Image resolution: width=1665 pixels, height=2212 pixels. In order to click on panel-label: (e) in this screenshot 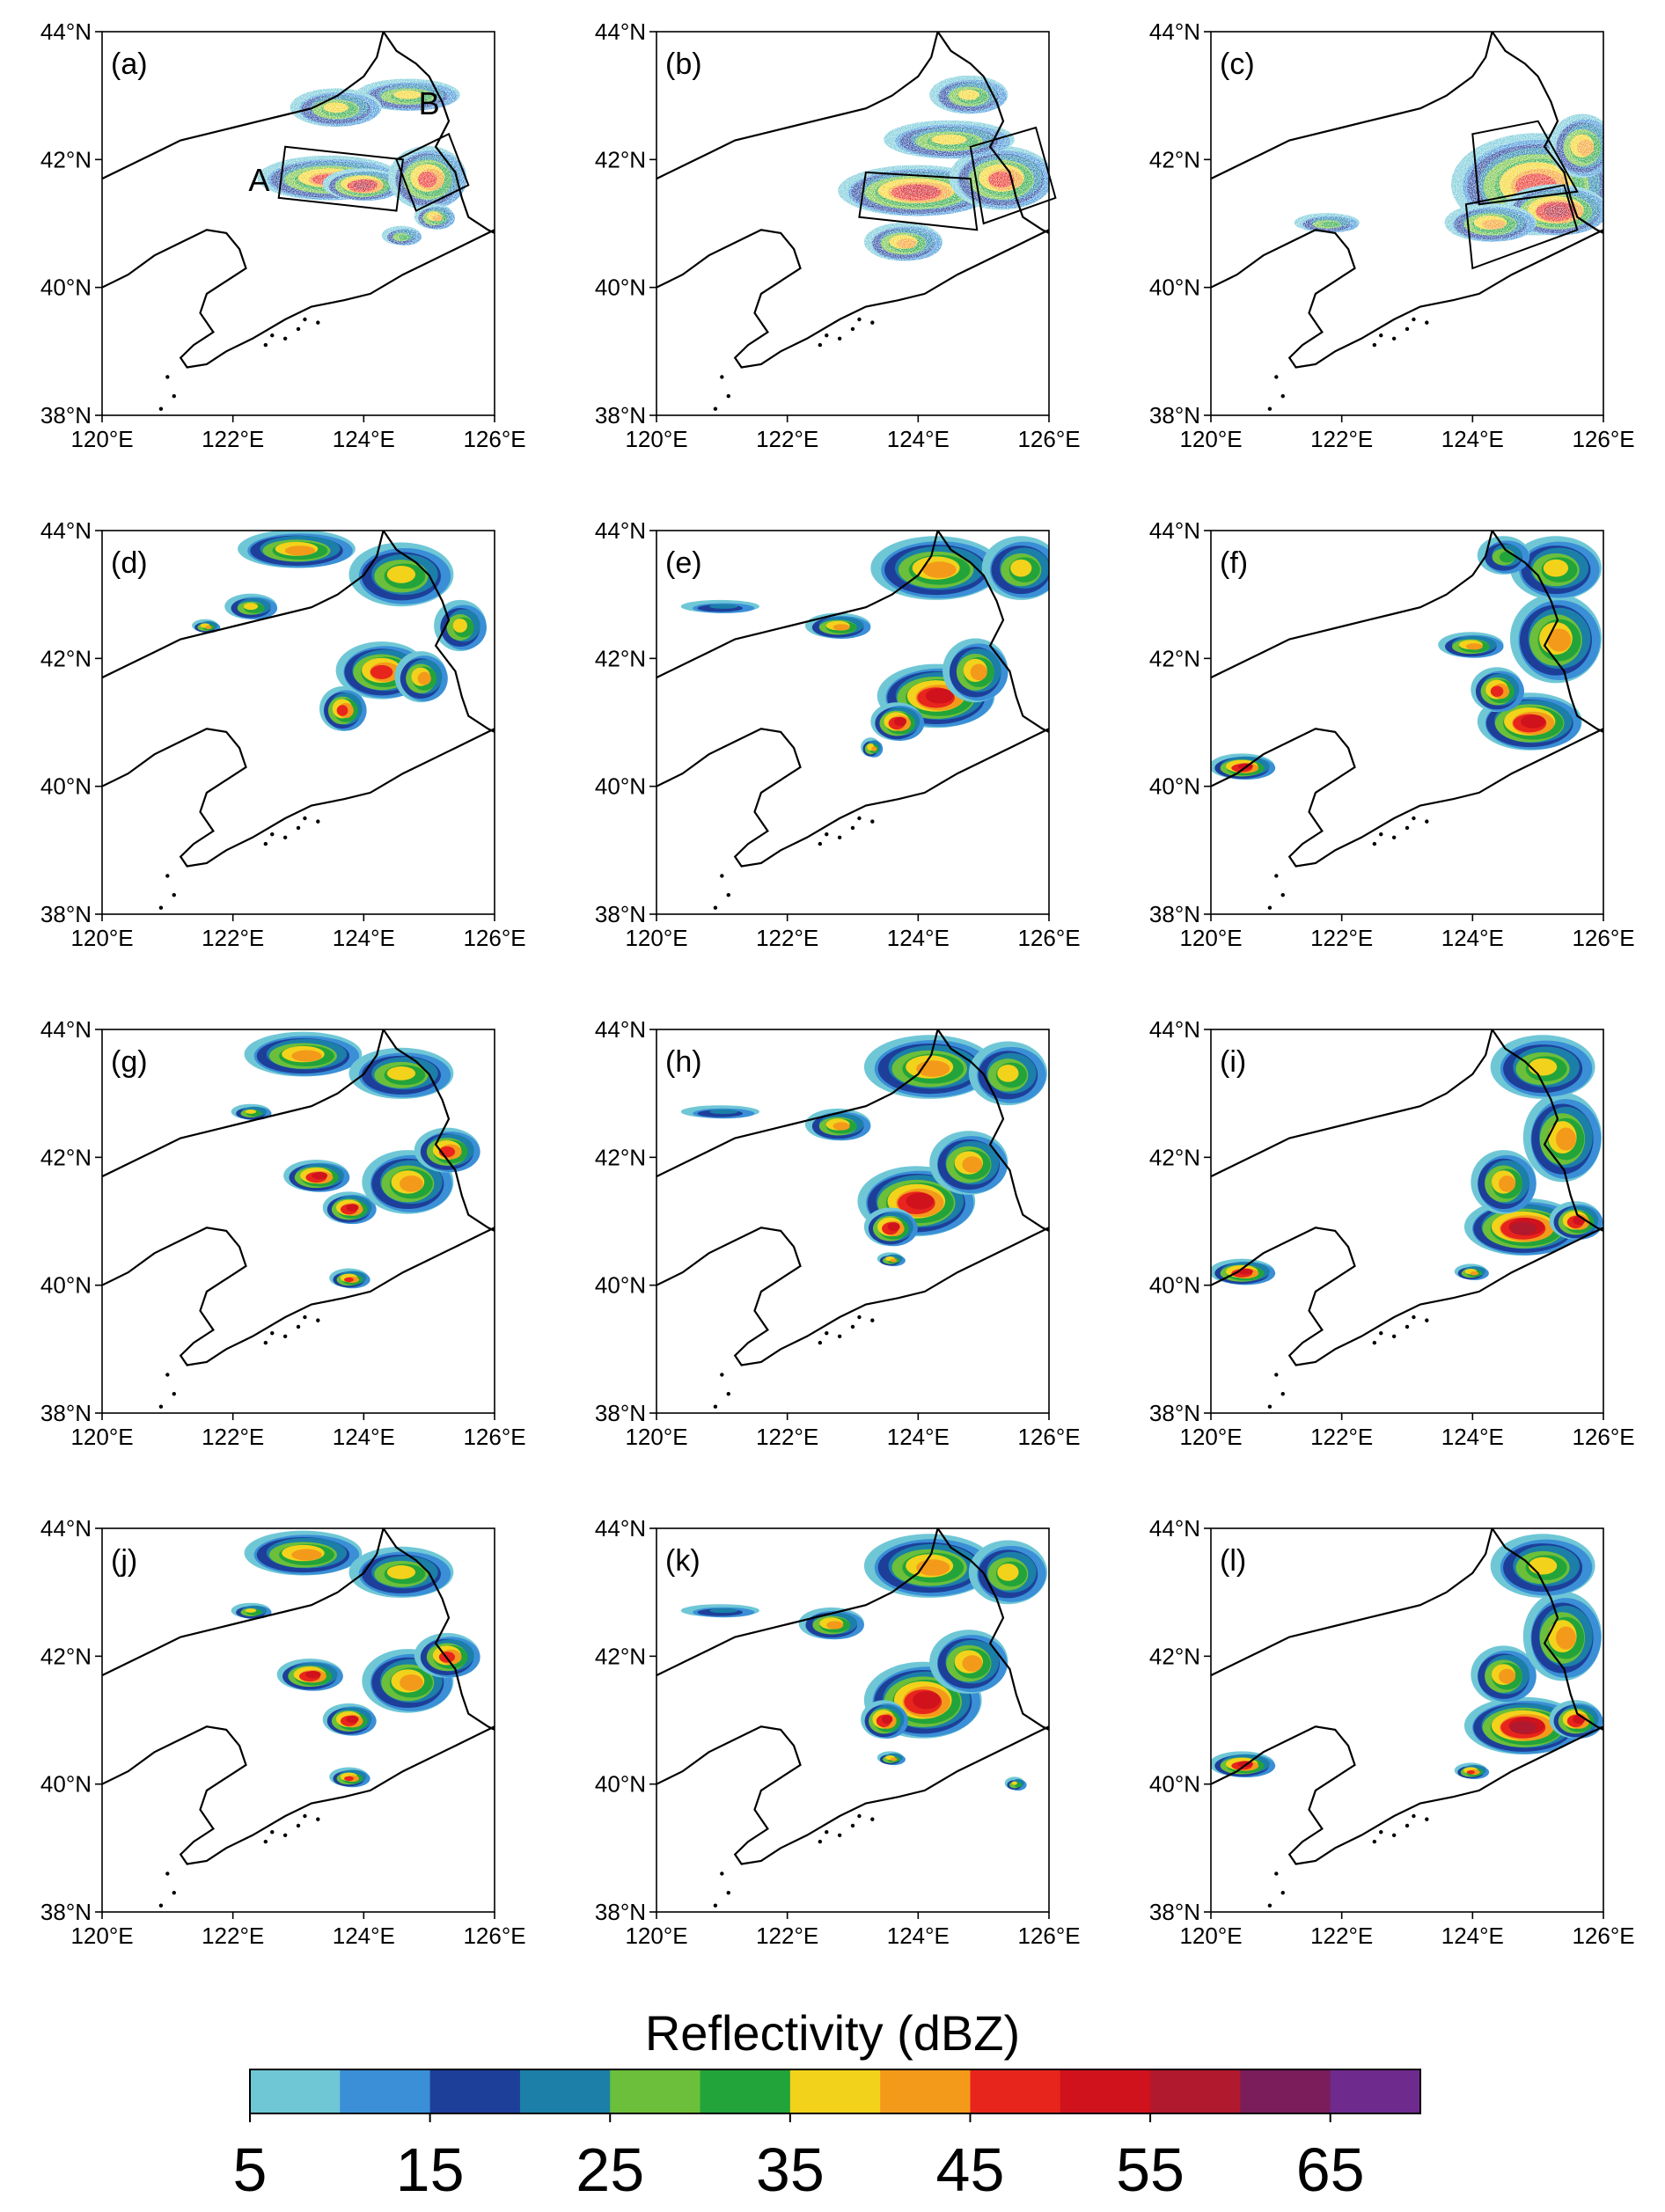, I will do `click(683, 563)`.